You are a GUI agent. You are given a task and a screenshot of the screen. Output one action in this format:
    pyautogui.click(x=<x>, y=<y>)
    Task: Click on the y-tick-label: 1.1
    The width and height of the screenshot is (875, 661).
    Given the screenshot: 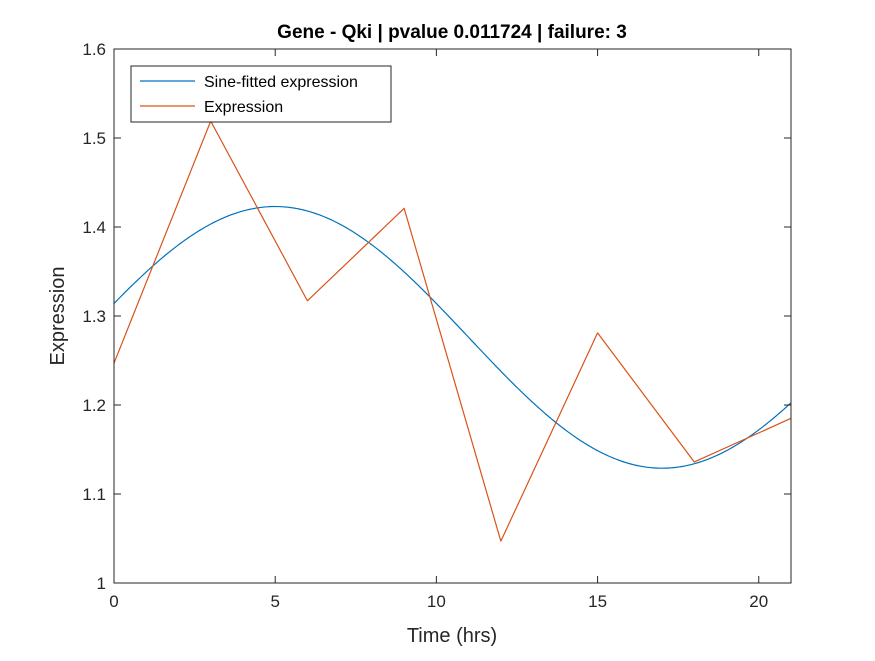 What is the action you would take?
    pyautogui.click(x=94, y=494)
    